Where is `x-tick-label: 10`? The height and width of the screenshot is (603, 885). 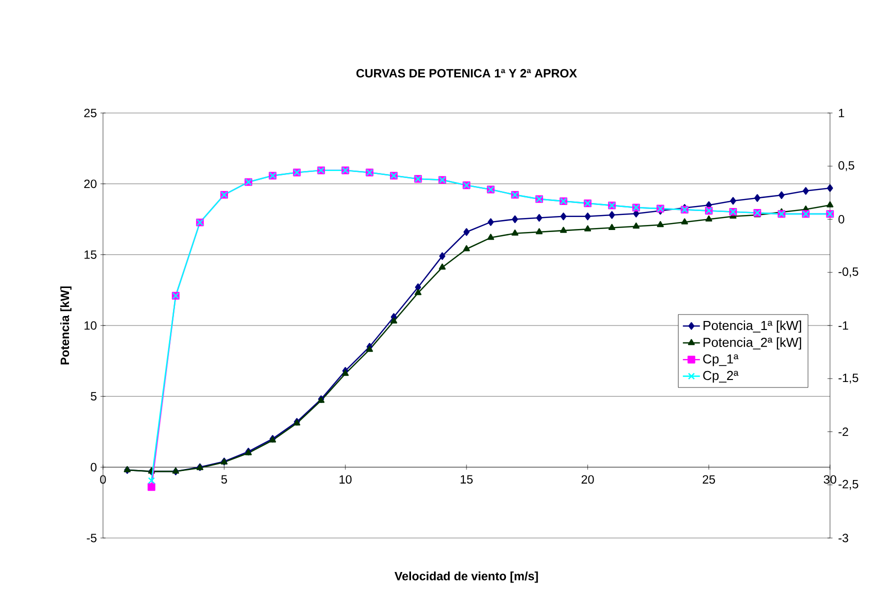
x-tick-label: 10 is located at coordinates (346, 479).